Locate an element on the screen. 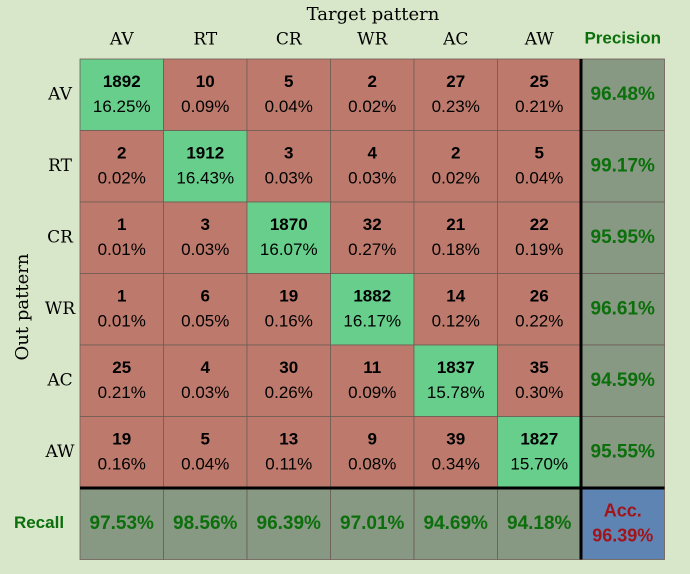  cell-percent: 15.78% is located at coordinates (456, 392).